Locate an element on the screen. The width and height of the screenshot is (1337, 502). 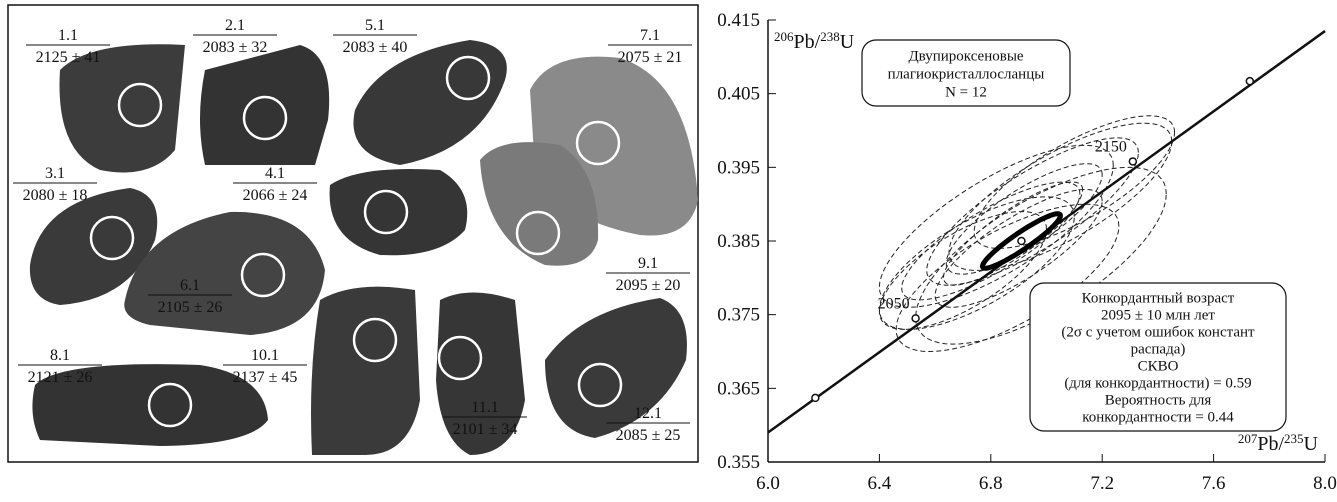
annotation-line: СКВО is located at coordinates (1158, 367).